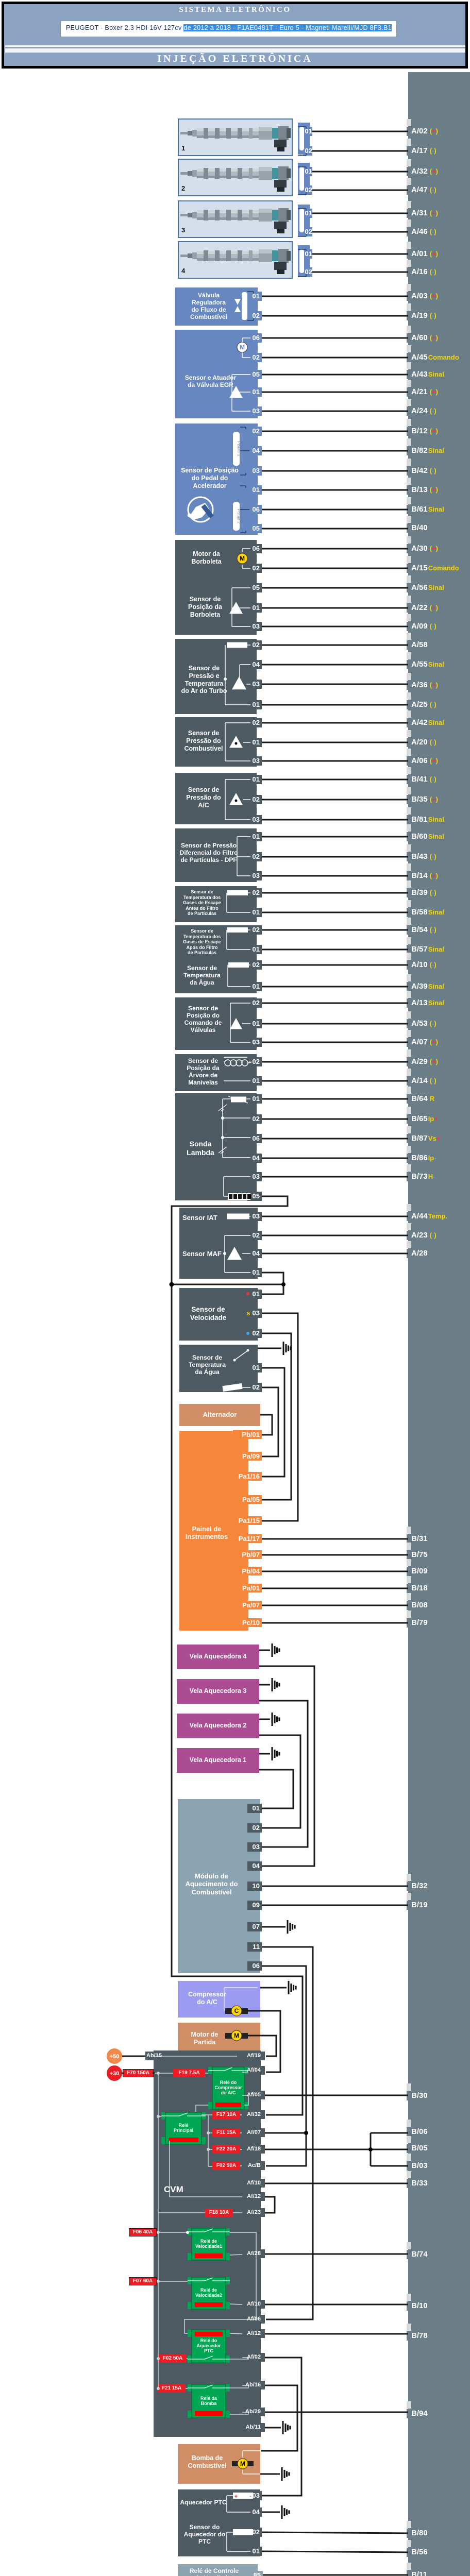  What do you see at coordinates (239, 449) in the screenshot?
I see `svg-text: Pistão 1` at bounding box center [239, 449].